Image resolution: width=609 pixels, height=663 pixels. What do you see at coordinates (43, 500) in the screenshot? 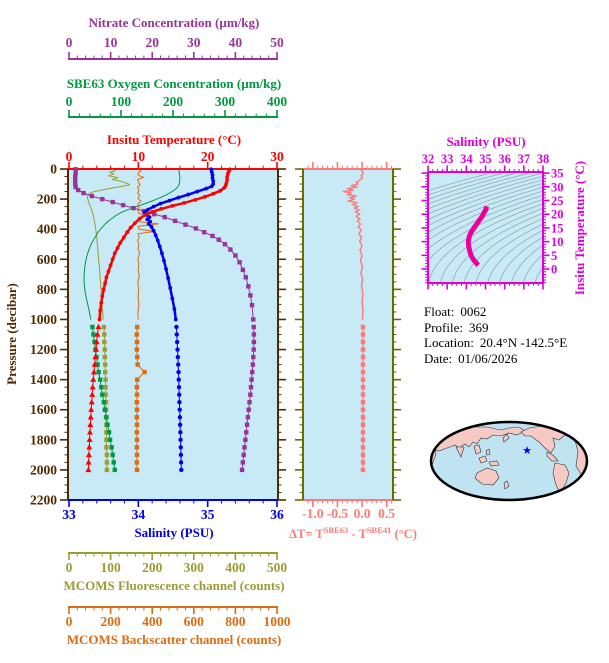
I see `tick-label: 2200` at bounding box center [43, 500].